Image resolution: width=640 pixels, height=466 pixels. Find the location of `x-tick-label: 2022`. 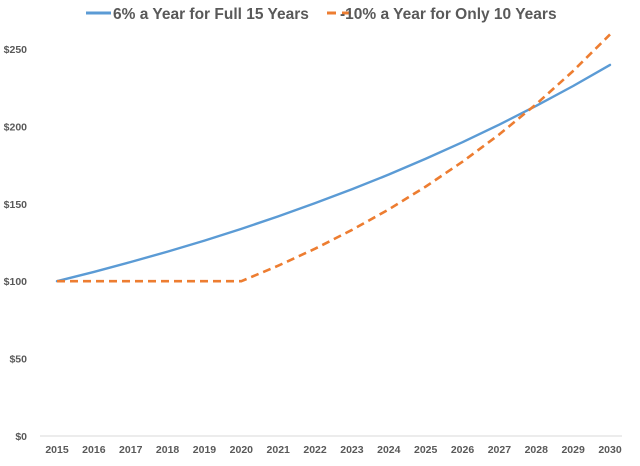

x-tick-label: 2022 is located at coordinates (315, 450).